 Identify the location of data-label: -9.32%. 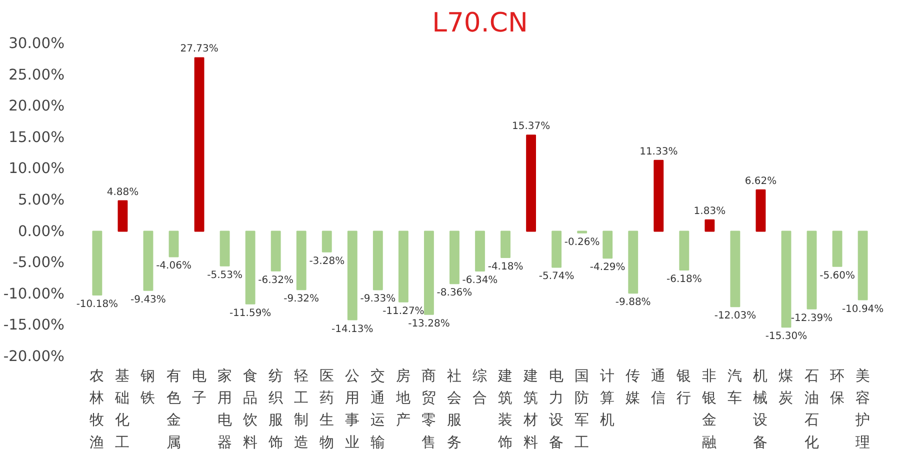
(302, 299).